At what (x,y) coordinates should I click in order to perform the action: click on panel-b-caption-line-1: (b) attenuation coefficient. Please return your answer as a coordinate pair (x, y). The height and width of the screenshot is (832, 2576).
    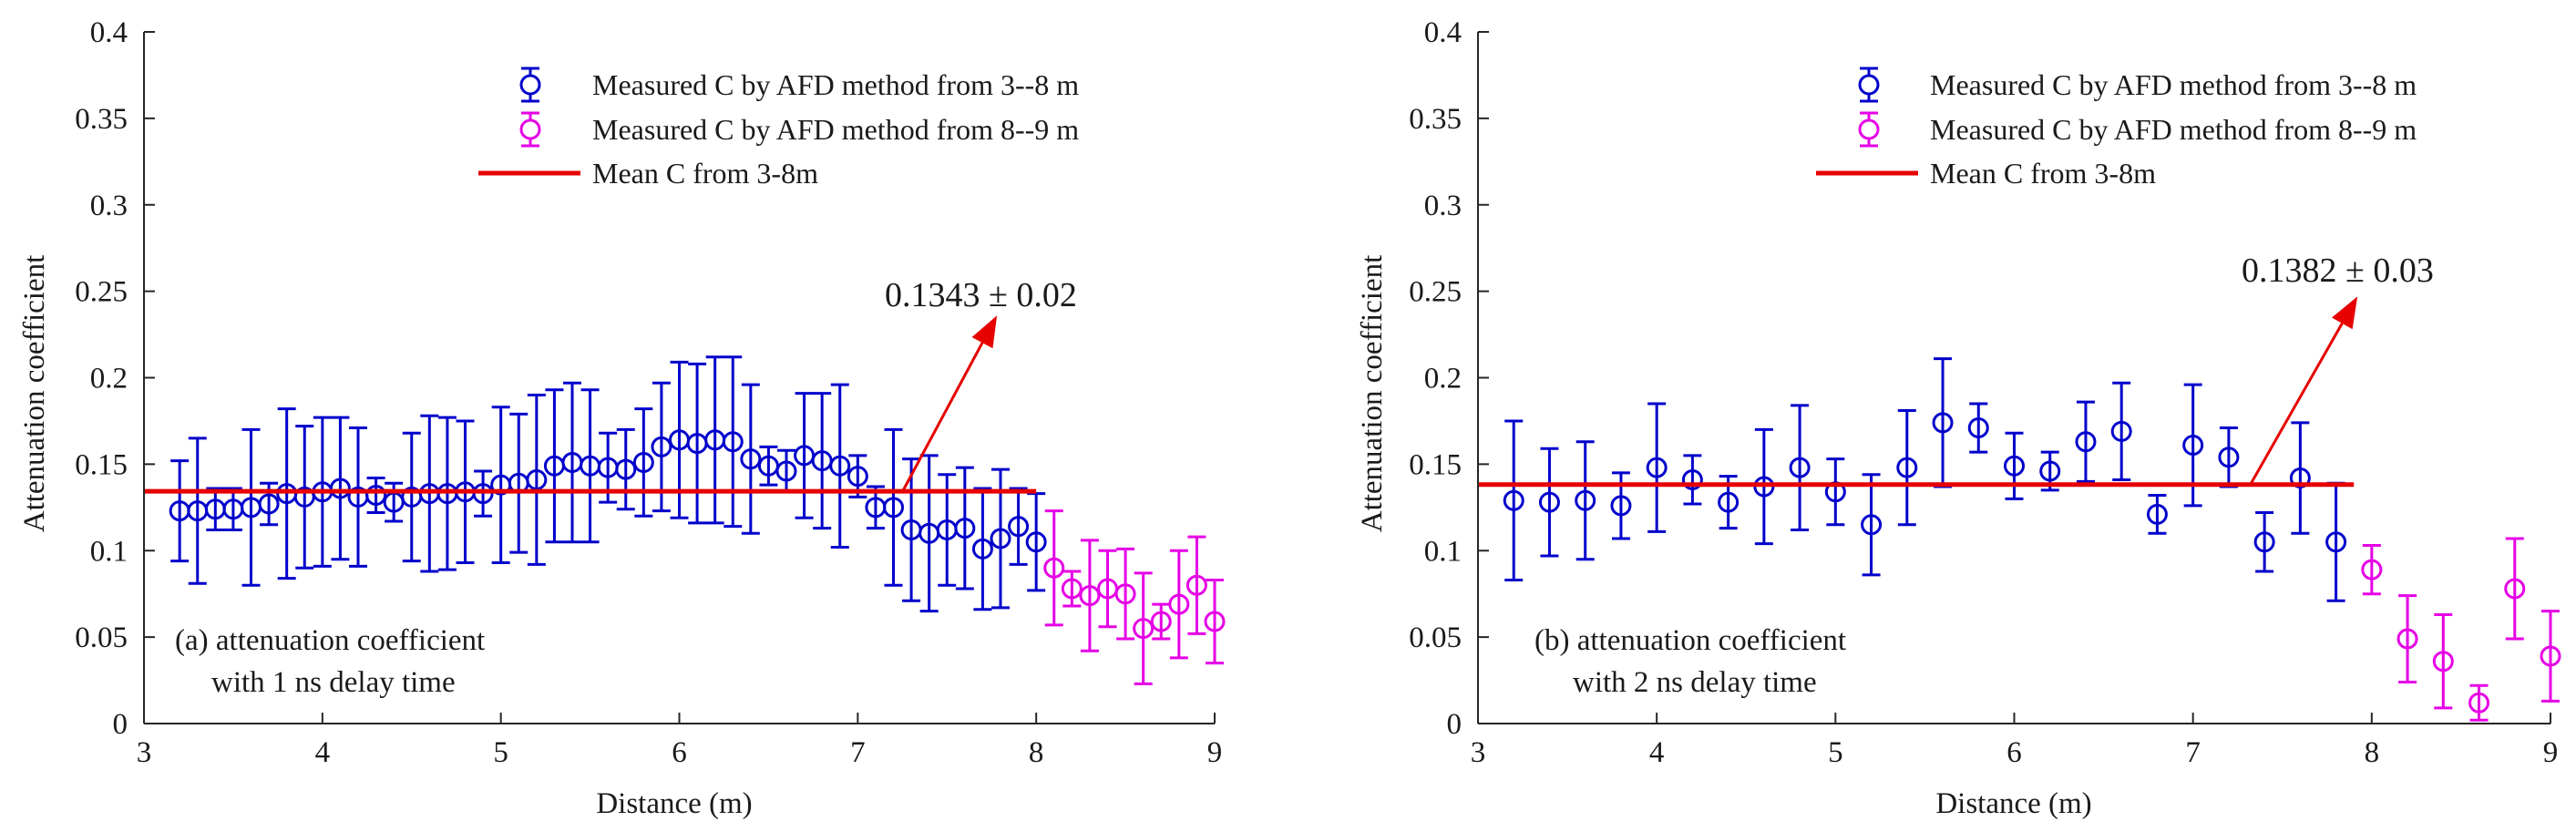
    Looking at the image, I should click on (1690, 640).